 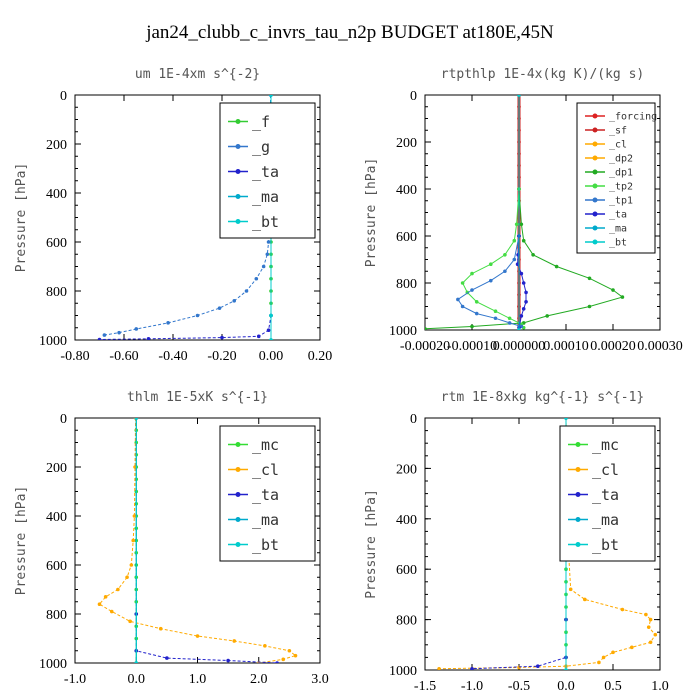 I want to click on legend-label: _sf, so click(x=618, y=131).